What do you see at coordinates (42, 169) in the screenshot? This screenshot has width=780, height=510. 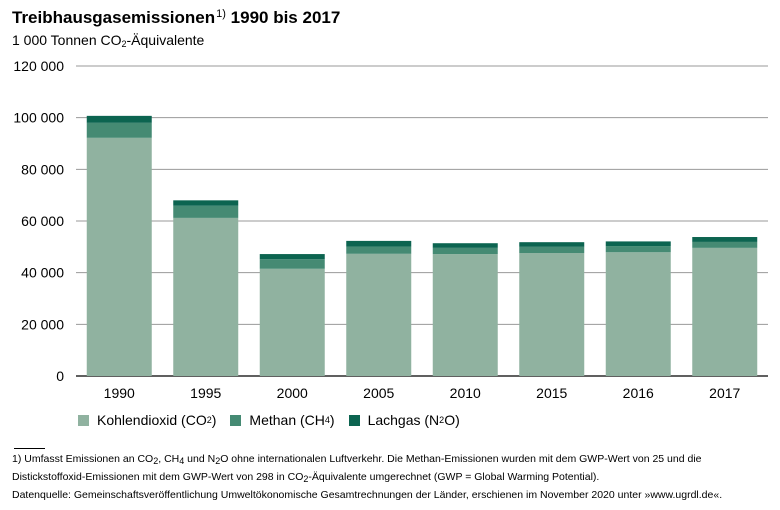 I see `y-tick-label: 80 000` at bounding box center [42, 169].